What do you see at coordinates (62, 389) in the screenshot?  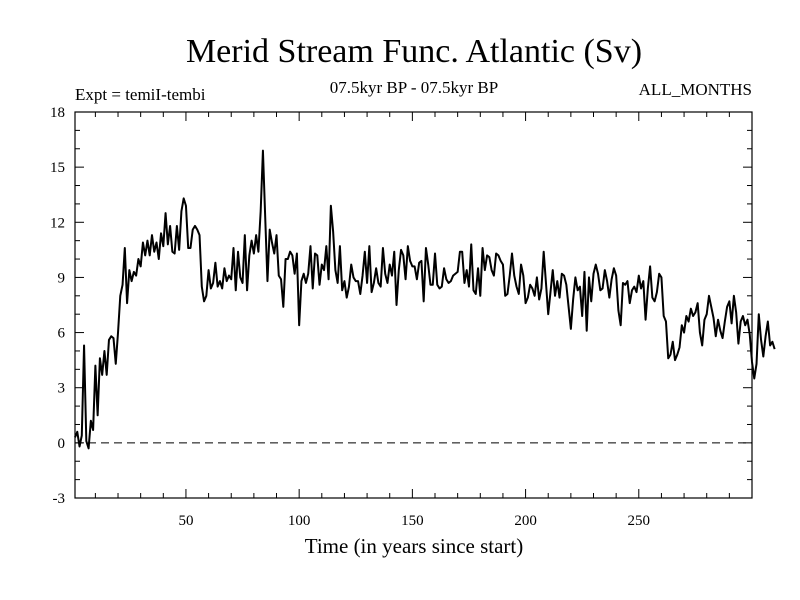 I see `y-tick-label: 3` at bounding box center [62, 389].